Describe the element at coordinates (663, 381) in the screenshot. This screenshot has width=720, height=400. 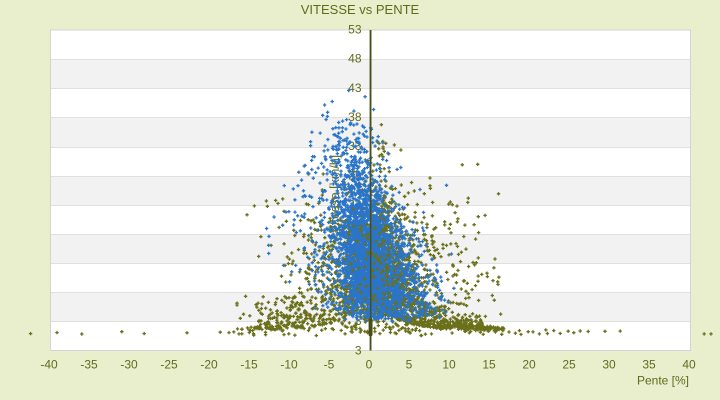
I see `svg-text: Pente [%]` at that location.